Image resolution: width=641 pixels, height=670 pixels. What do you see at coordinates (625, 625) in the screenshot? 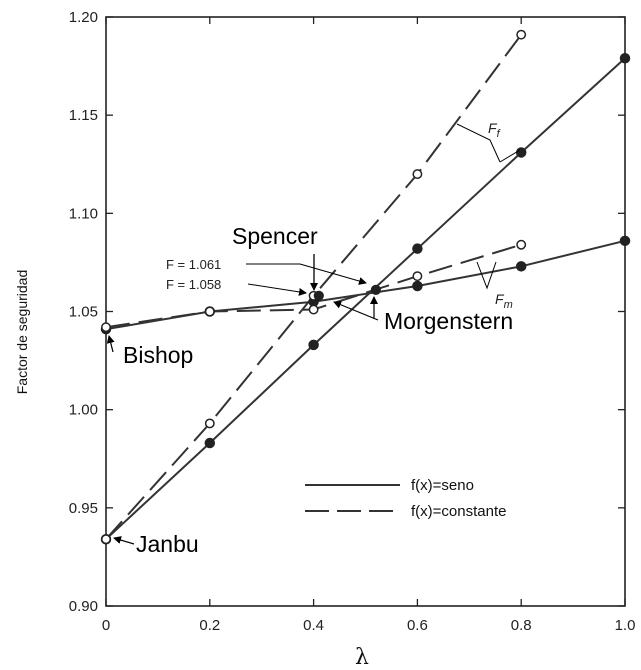
I see `x-tick-label: 1.0` at bounding box center [625, 625].